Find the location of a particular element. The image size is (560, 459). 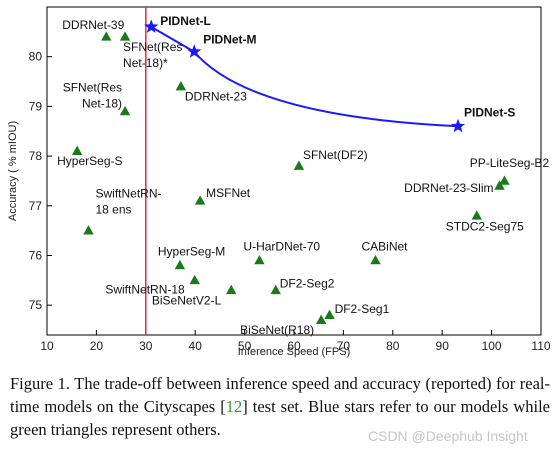

y-tick-label: 75 is located at coordinates (36, 305).